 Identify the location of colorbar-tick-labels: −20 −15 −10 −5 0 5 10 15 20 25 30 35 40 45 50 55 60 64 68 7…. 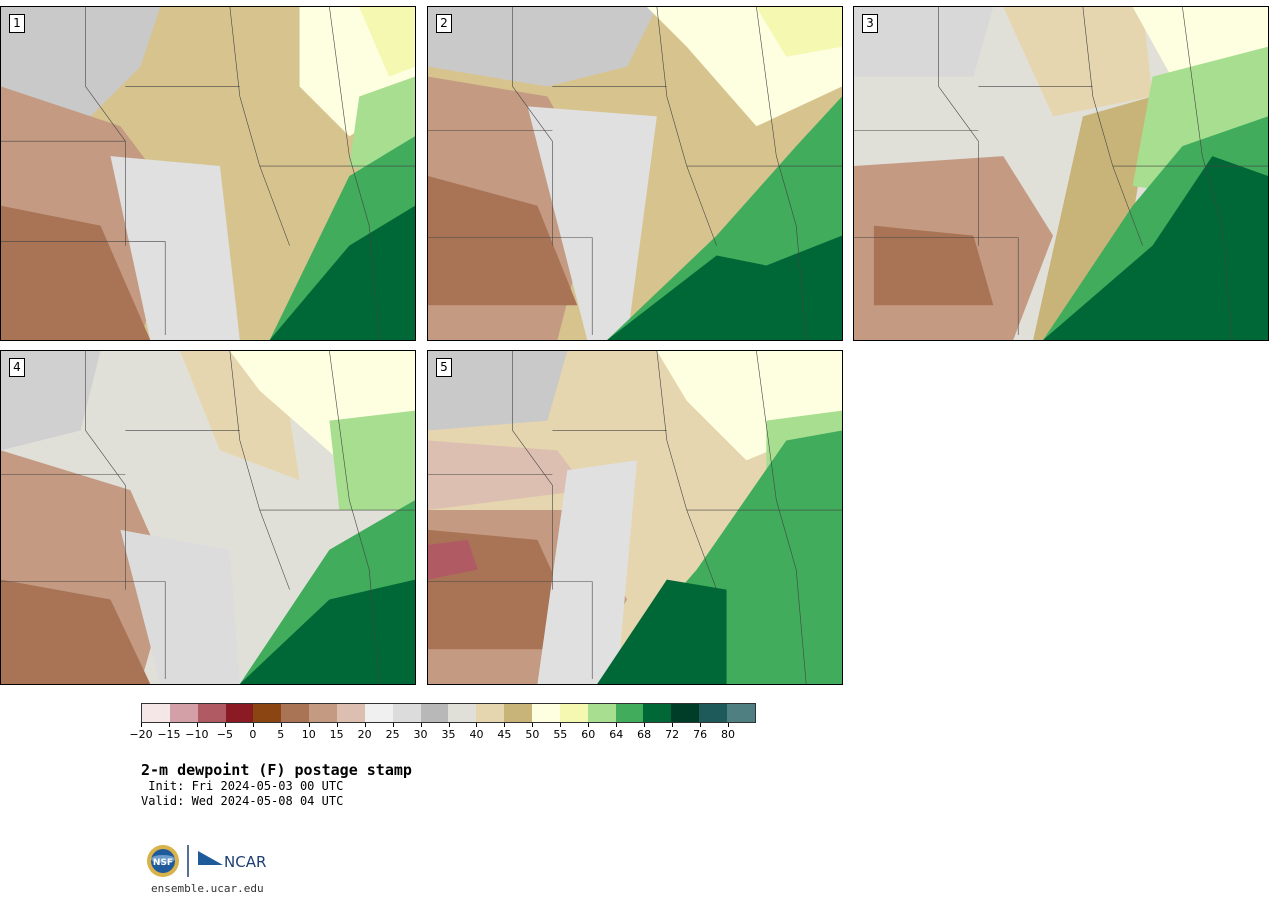
(442, 733).